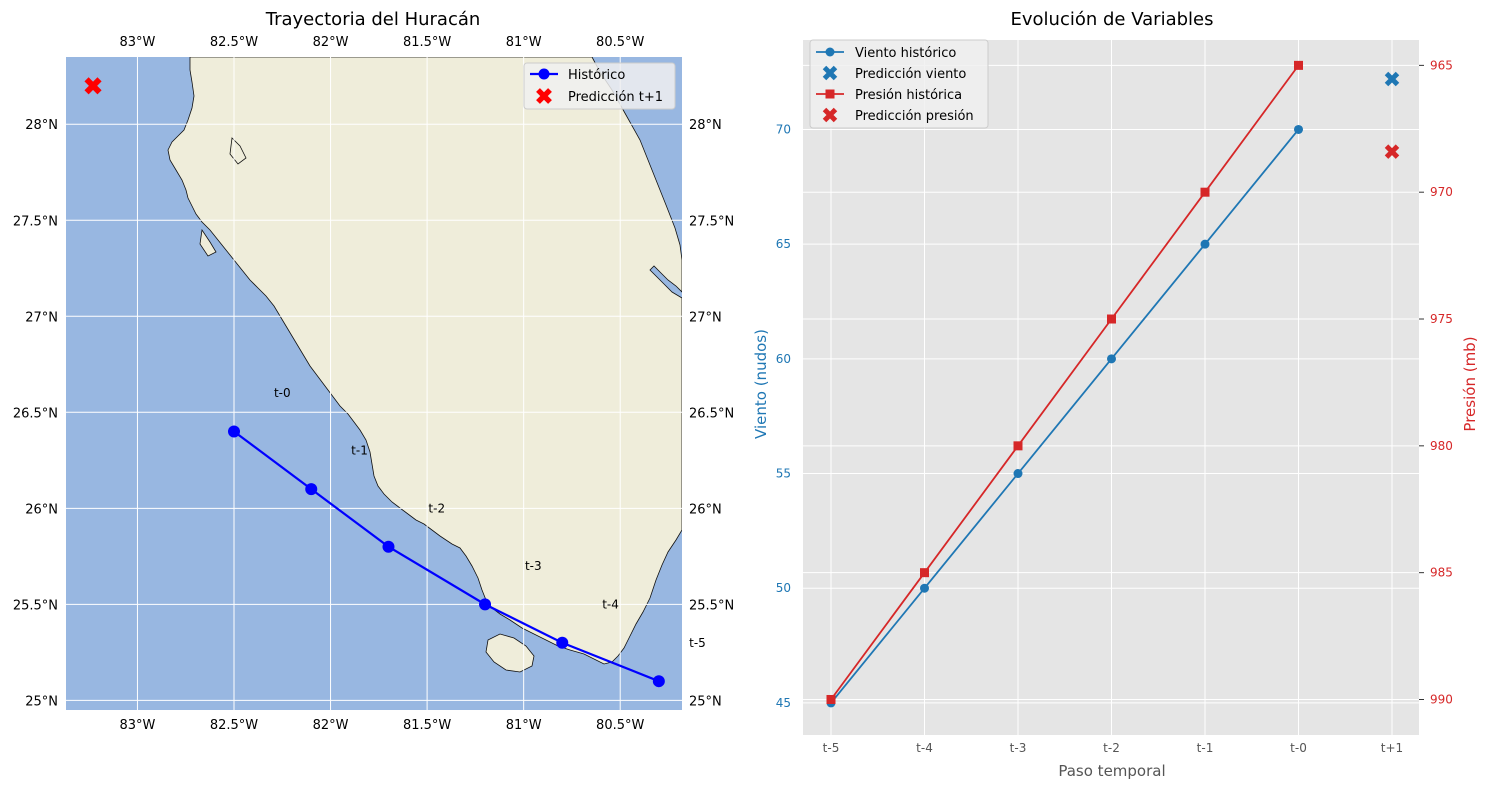 Image resolution: width=1489 pixels, height=794 pixels. I want to click on track-line, so click(446, 556).